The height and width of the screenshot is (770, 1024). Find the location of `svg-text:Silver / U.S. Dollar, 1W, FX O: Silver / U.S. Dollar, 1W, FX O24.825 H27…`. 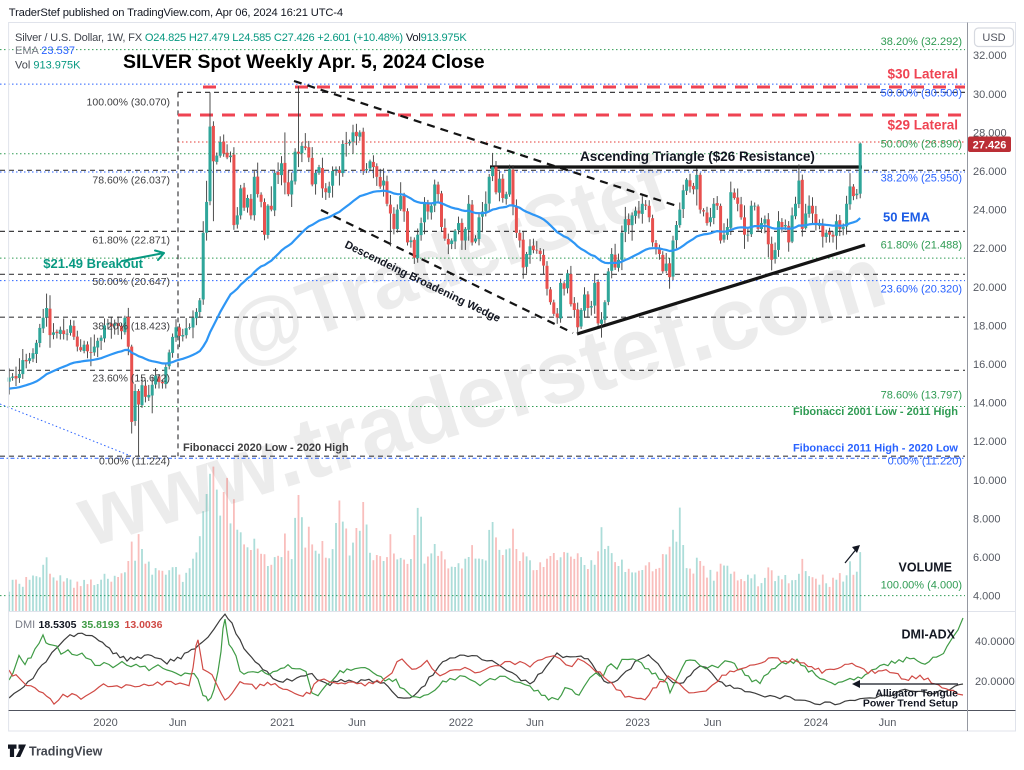

svg-text:Silver / U.S. Dollar, 1W, FX O: Silver / U.S. Dollar, 1W, FX O24.825 H27… is located at coordinates (241, 38).